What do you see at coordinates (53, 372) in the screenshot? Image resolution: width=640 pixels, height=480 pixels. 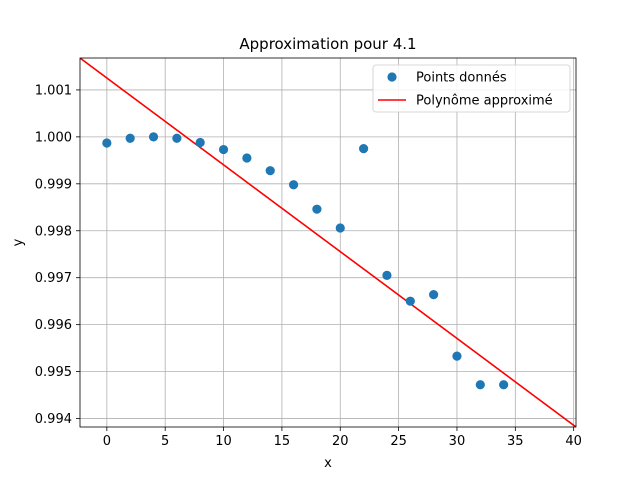 I see `y-tick-label: 0.995` at bounding box center [53, 372].